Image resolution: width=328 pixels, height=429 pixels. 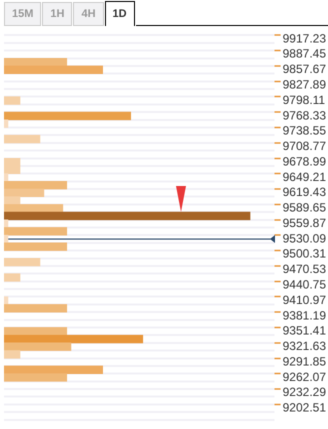 What do you see at coordinates (304, 361) in the screenshot?
I see `y-tick-label: 9291.85` at bounding box center [304, 361].